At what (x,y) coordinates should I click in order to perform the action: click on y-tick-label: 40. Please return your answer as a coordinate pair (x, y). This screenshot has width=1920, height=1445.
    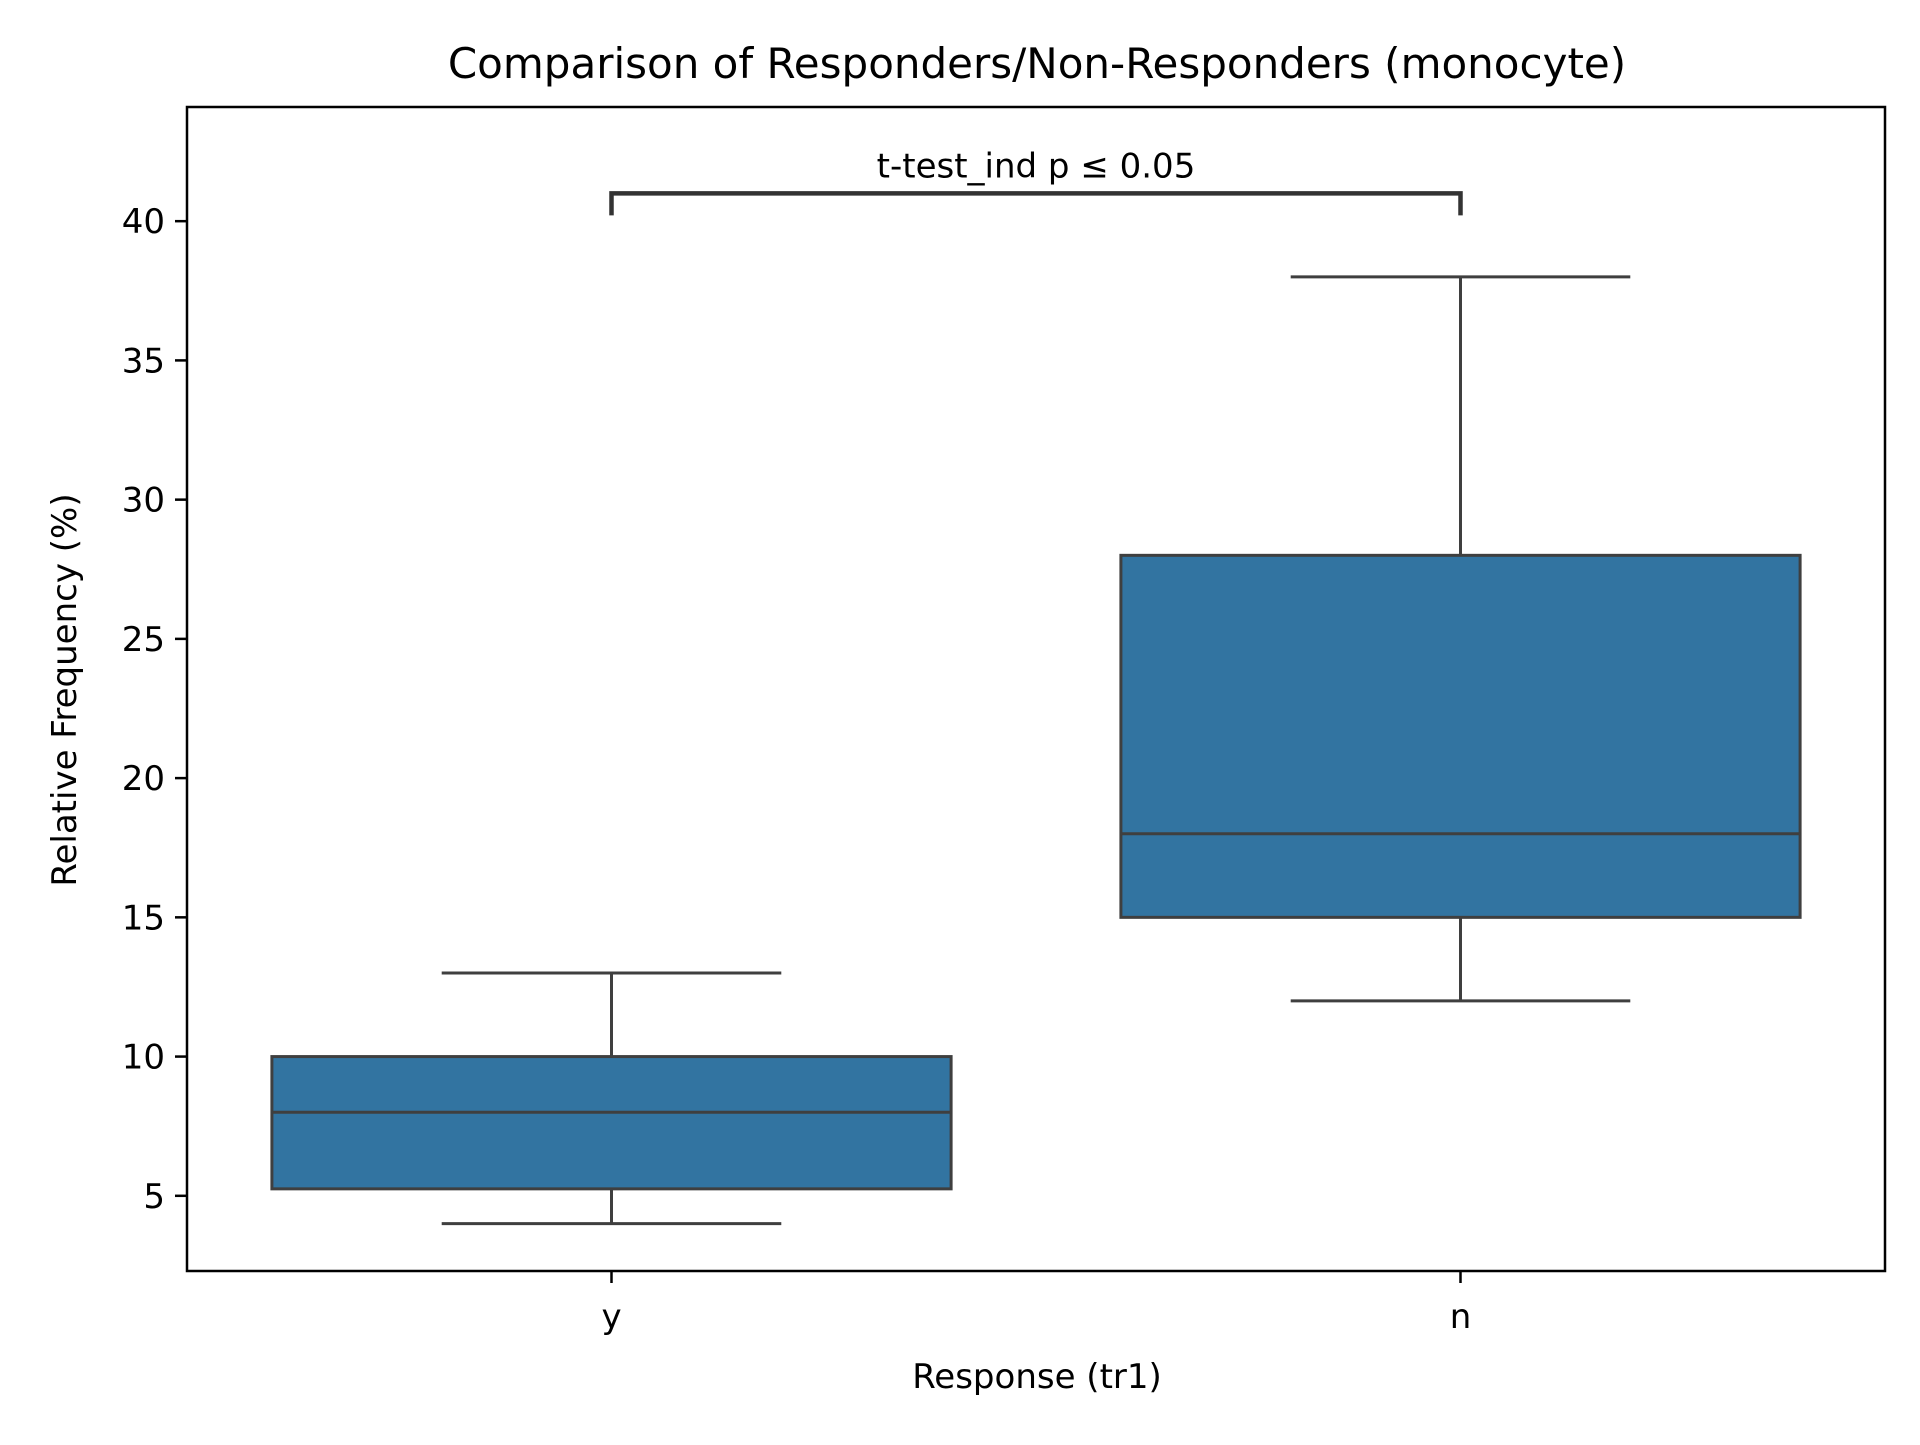
    Looking at the image, I should click on (143, 222).